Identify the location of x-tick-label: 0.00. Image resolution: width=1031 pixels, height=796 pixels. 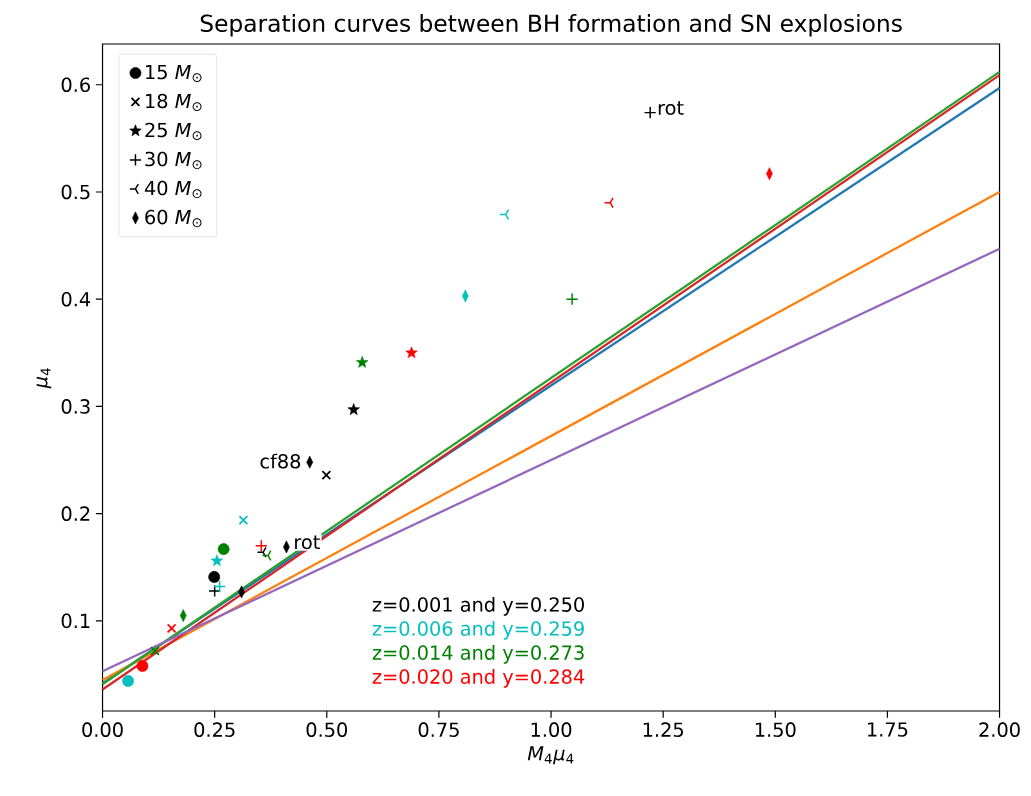
(102, 729).